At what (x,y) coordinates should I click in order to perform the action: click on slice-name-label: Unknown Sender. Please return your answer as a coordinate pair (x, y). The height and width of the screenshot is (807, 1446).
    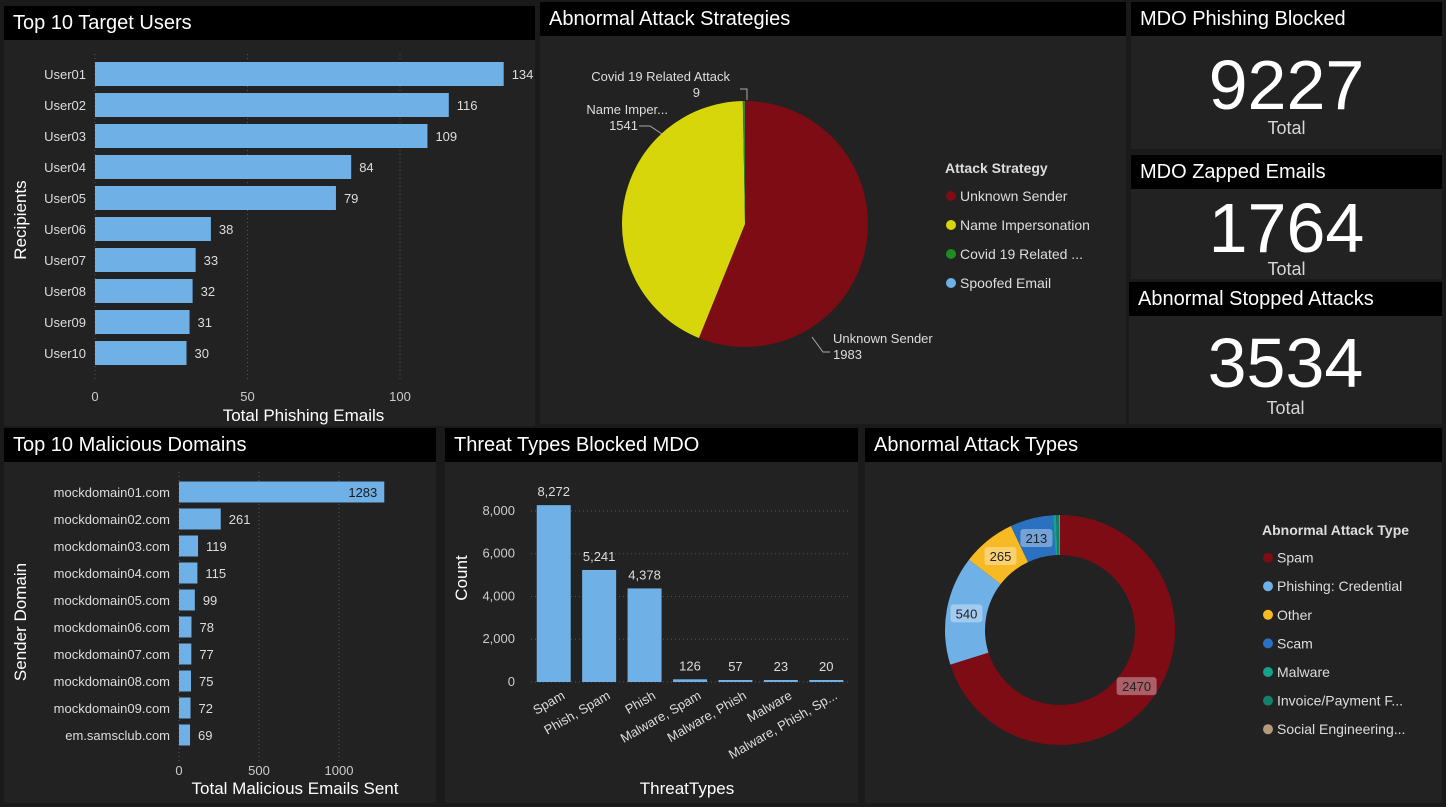
    Looking at the image, I should click on (883, 338).